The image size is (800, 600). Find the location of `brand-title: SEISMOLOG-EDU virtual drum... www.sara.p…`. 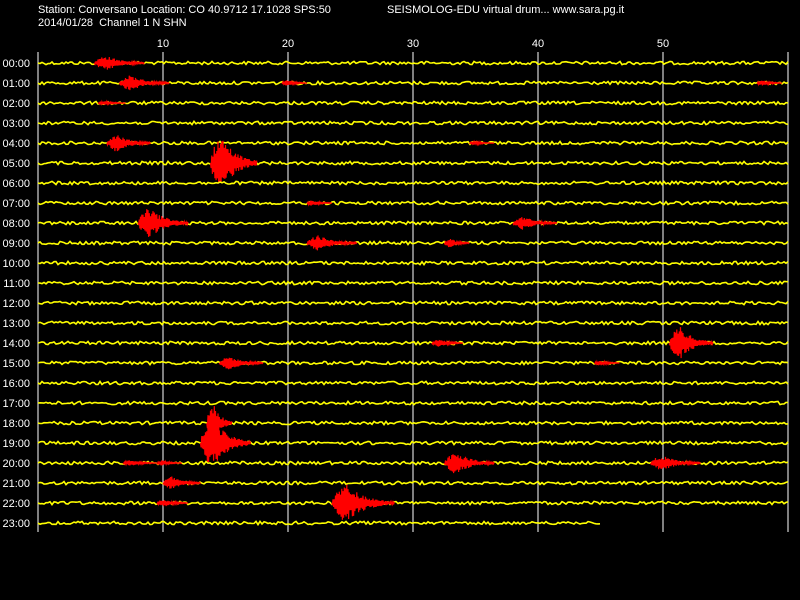

brand-title: SEISMOLOG-EDU virtual drum... www.sara.p… is located at coordinates (506, 10).